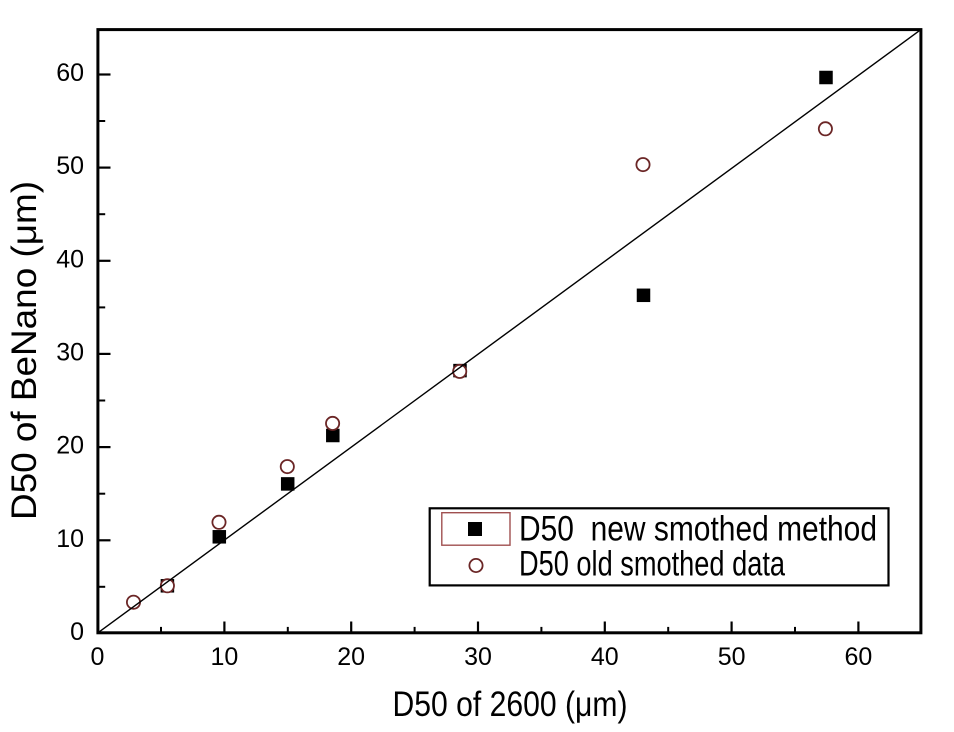 The image size is (954, 732). What do you see at coordinates (24, 350) in the screenshot?
I see `svg-text: D50 of BeNano (μm)` at bounding box center [24, 350].